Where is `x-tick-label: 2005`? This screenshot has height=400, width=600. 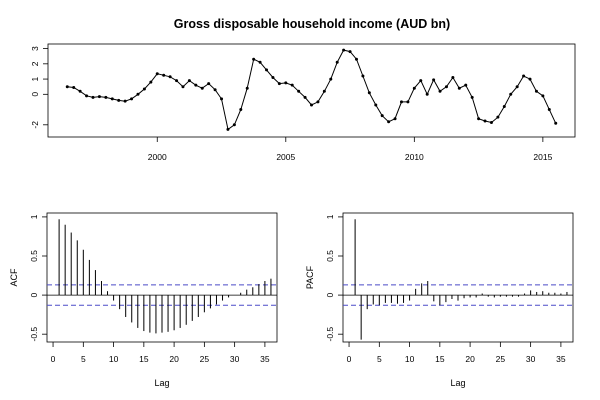
x-tick-label: 2005 is located at coordinates (285, 157).